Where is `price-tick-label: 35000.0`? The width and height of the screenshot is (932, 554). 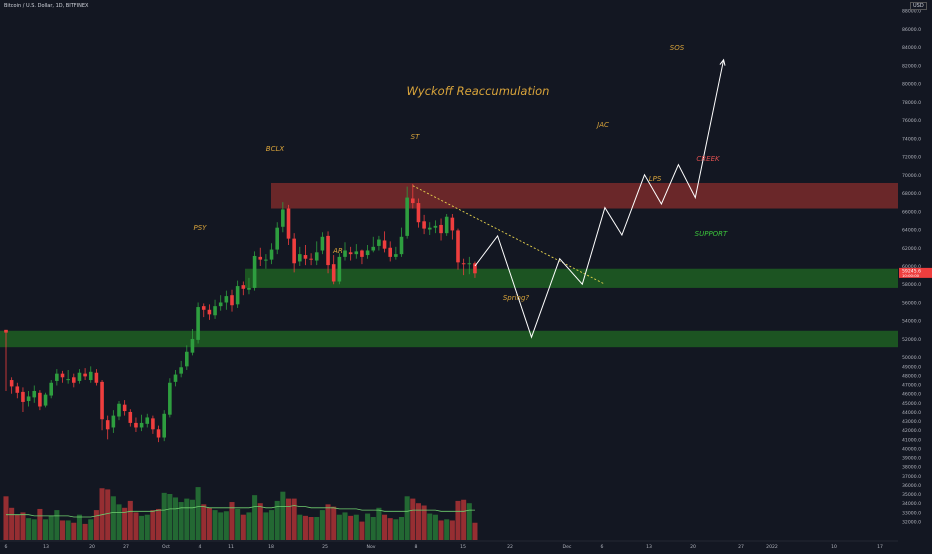
price-tick-label: 35000.0 is located at coordinates (911, 495).